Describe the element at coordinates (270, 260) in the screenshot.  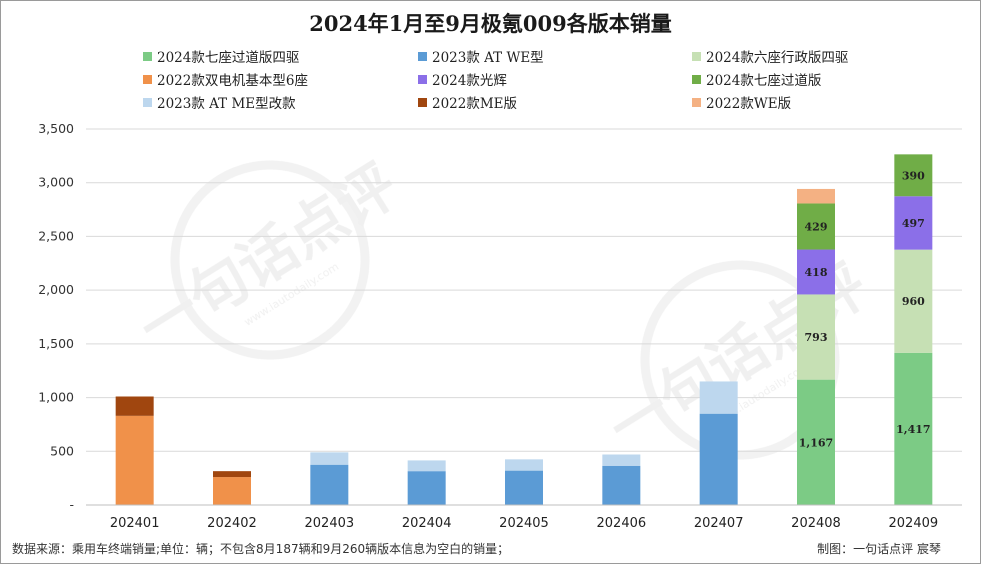
I see `watermark-ring` at that location.